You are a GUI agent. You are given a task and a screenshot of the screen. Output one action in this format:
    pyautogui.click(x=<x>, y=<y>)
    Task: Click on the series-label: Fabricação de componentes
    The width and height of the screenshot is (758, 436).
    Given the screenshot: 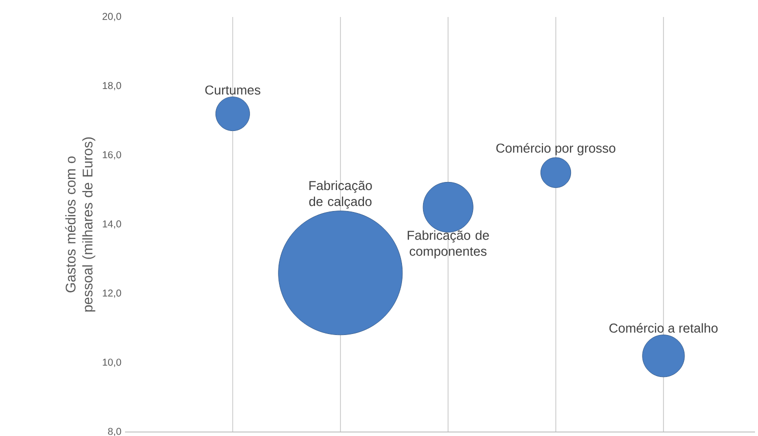 What is the action you would take?
    pyautogui.click(x=448, y=244)
    